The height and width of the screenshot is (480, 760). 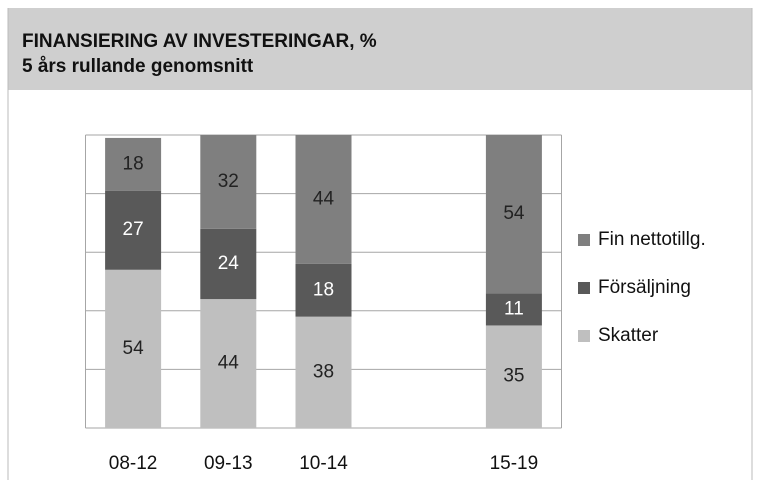 What do you see at coordinates (644, 287) in the screenshot?
I see `legend-label: Försäljning` at bounding box center [644, 287].